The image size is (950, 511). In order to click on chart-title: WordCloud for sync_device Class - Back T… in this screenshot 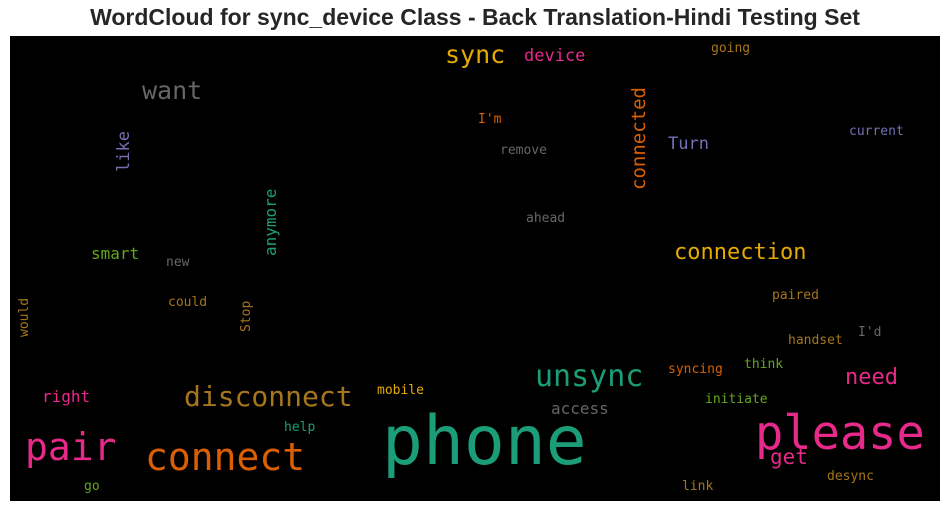, I will do `click(475, 17)`.